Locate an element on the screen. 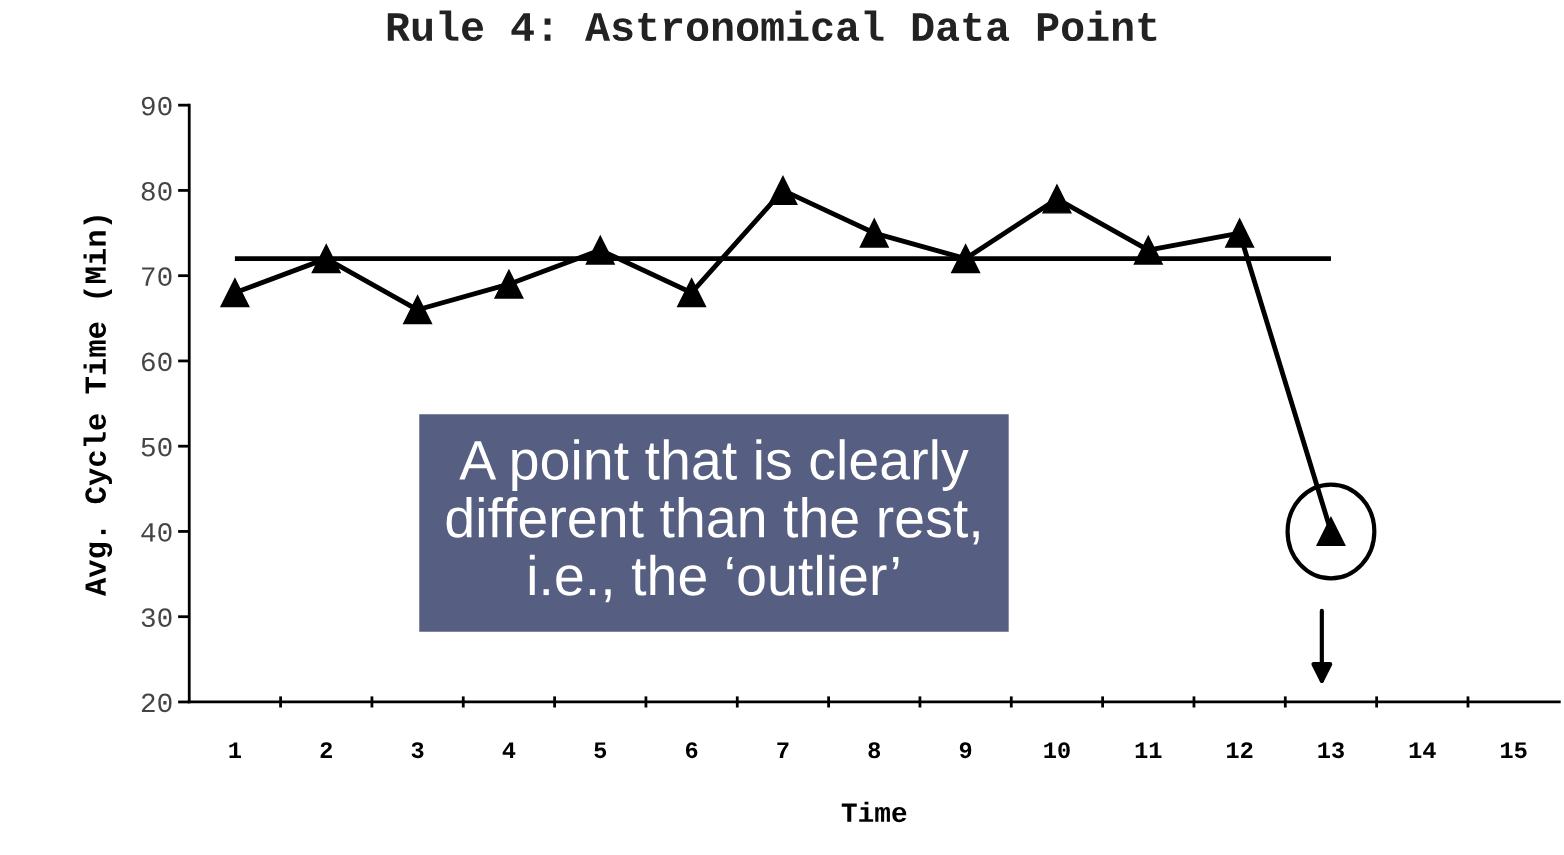 Image resolution: width=1564 pixels, height=855 pixels. x-tick-label: 4 is located at coordinates (509, 750).